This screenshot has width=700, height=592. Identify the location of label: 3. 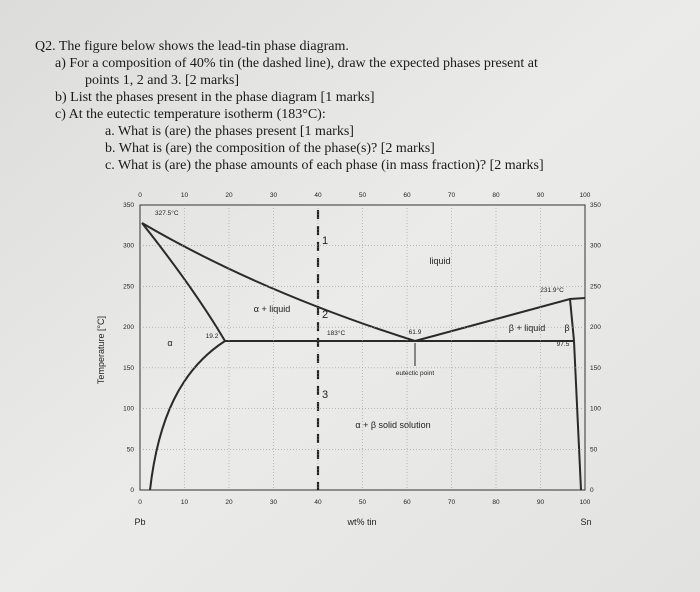
(325, 395).